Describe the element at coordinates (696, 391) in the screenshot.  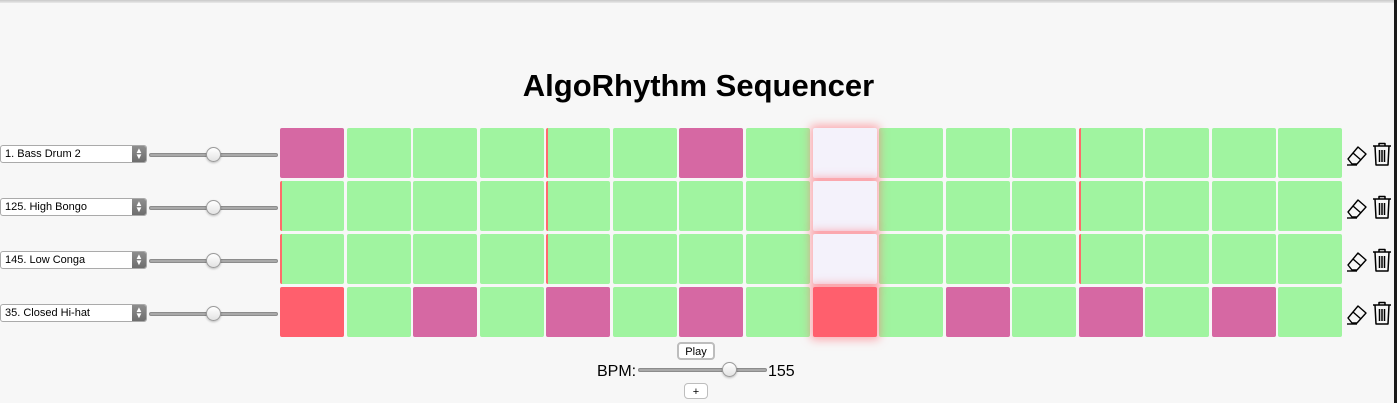
I see `add-track-button: +` at that location.